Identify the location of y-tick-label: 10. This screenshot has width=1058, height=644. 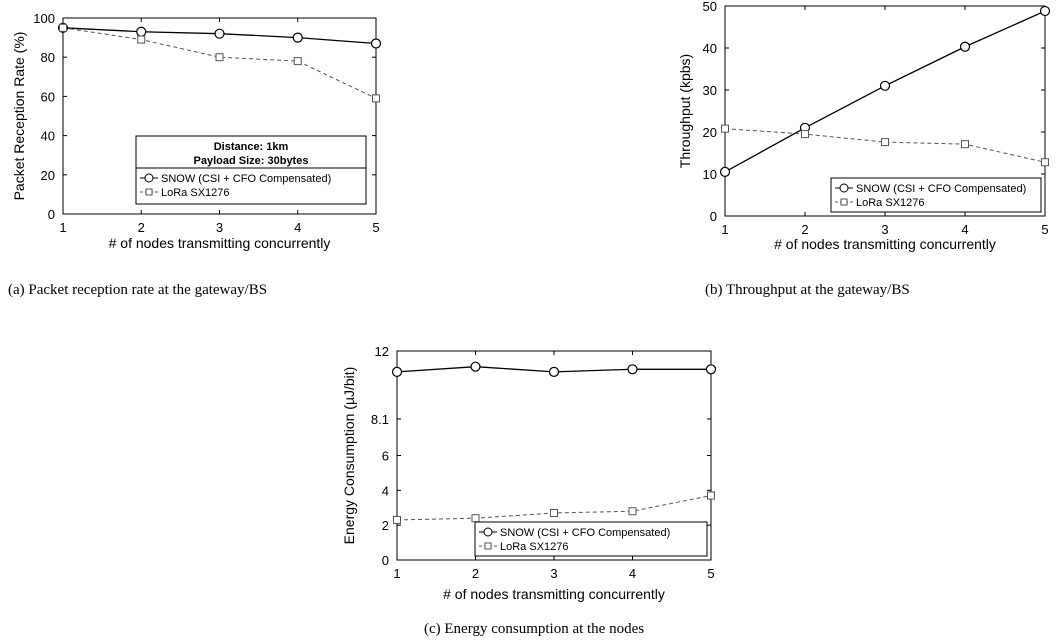
(710, 174).